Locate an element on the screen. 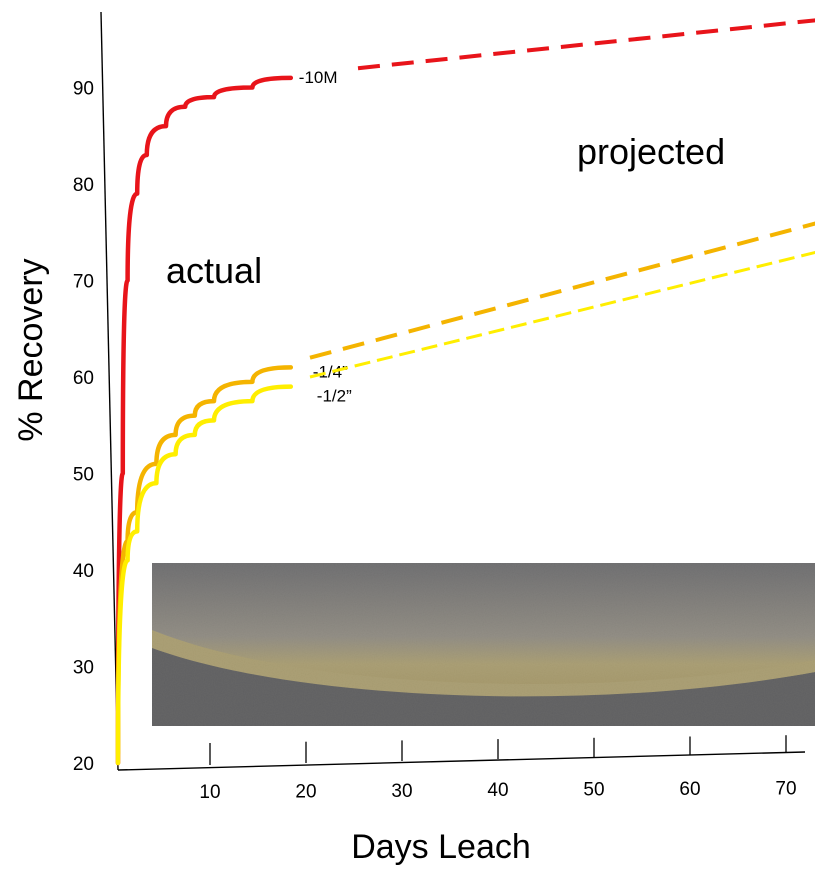 The image size is (815, 869). y-tick-label: 50 is located at coordinates (83, 475).